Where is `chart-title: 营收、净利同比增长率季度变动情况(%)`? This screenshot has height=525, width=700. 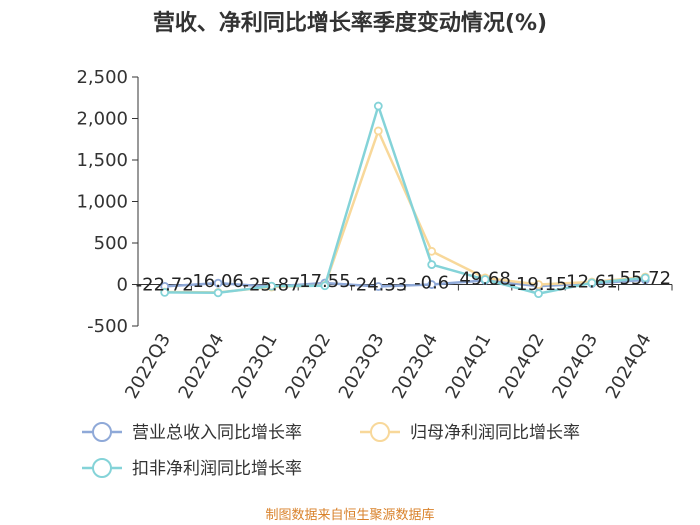
chart-title: 营收、净利同比增长率季度变动情况(%) is located at coordinates (350, 23).